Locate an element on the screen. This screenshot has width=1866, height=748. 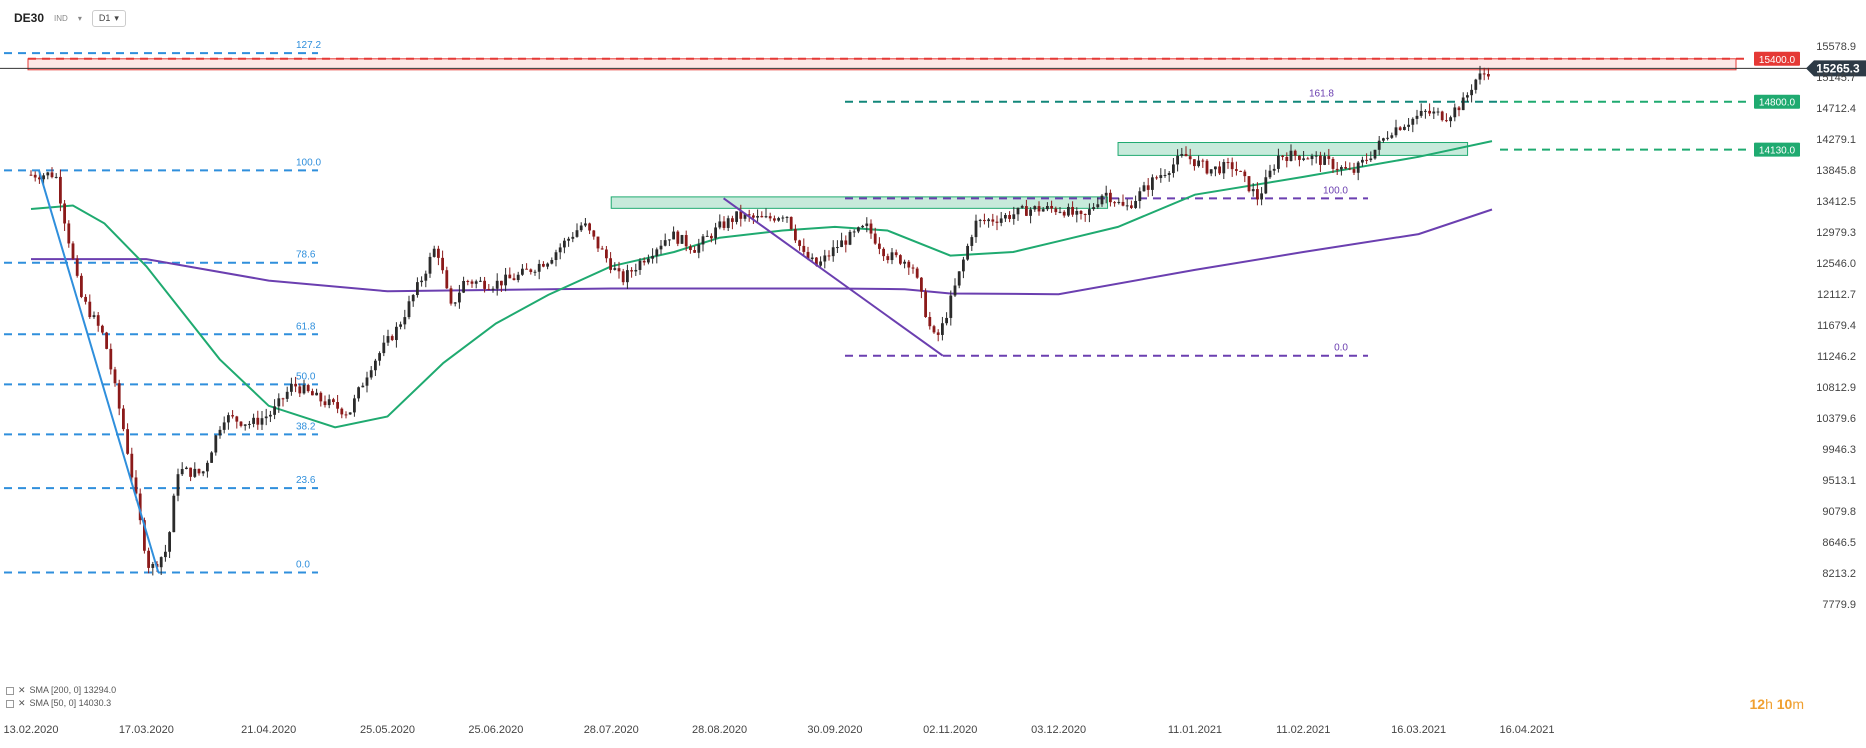
support-zone is located at coordinates (1293, 149).